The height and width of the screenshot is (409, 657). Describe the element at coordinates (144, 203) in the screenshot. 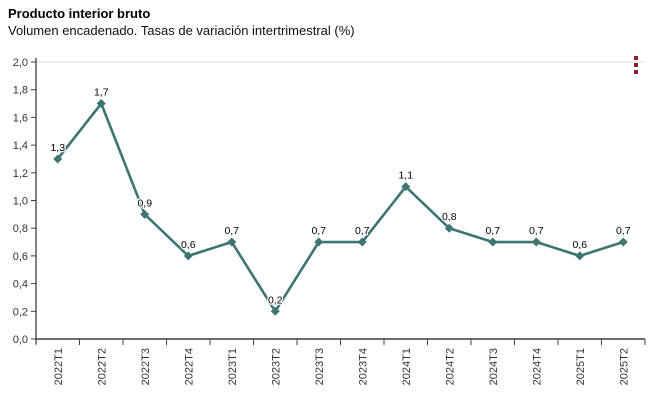

I see `data-point-label: 0,9` at that location.